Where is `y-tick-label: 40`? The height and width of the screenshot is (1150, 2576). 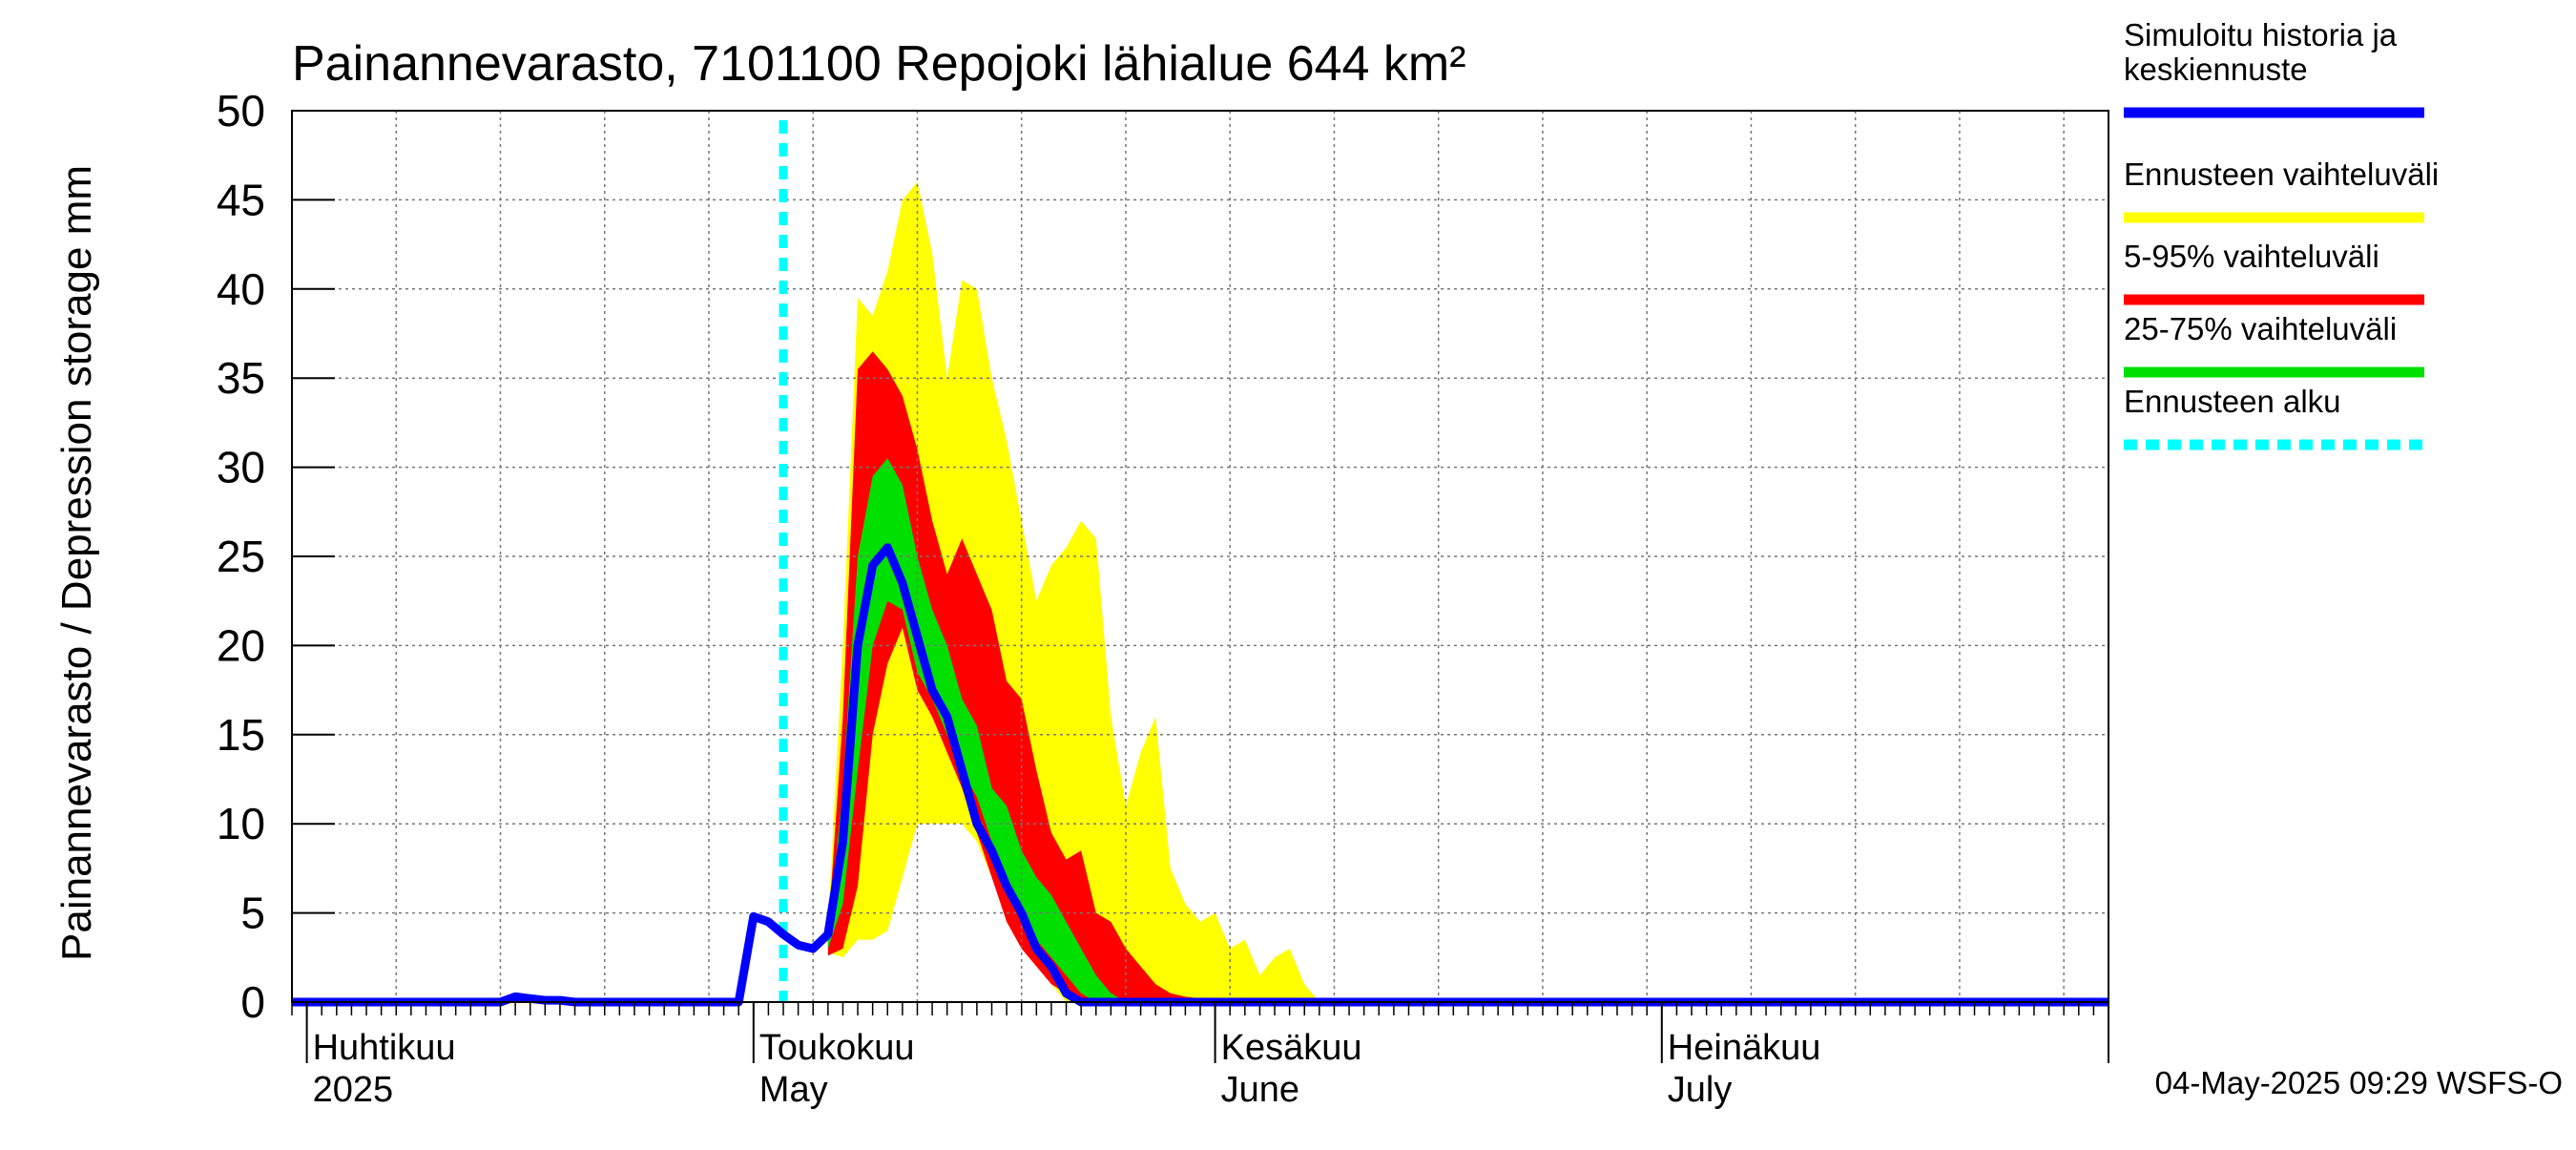
y-tick-label: 40 is located at coordinates (241, 289).